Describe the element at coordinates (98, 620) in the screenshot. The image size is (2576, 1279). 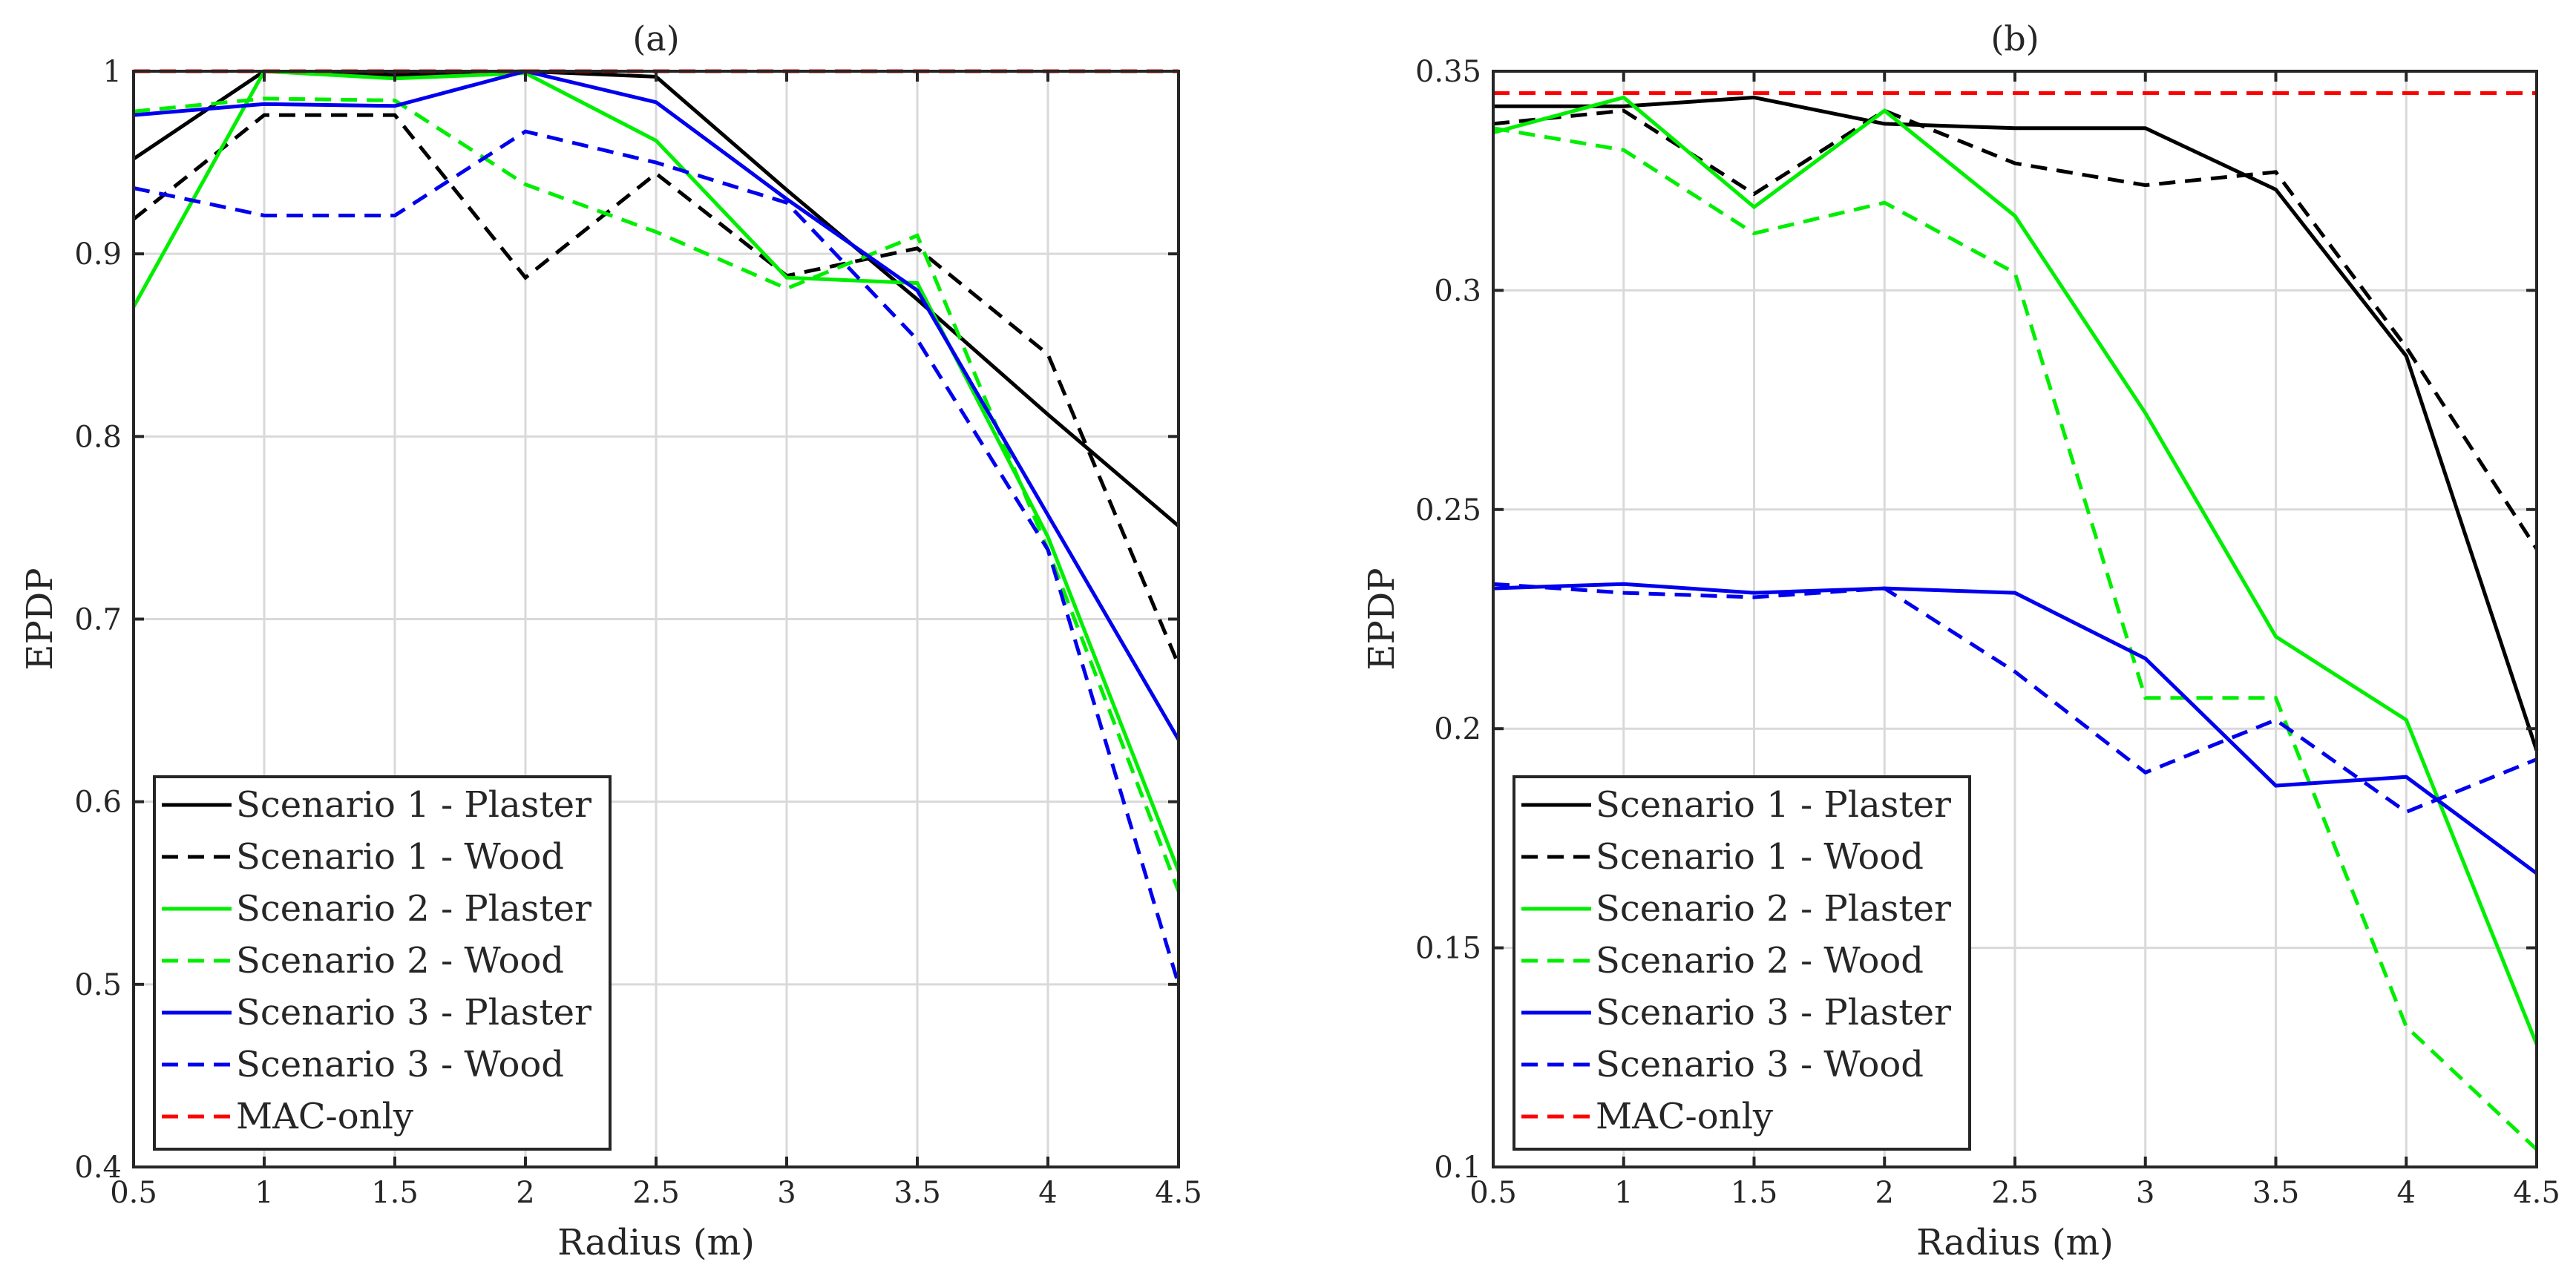
I see `y-tick-label: 0.7` at that location.